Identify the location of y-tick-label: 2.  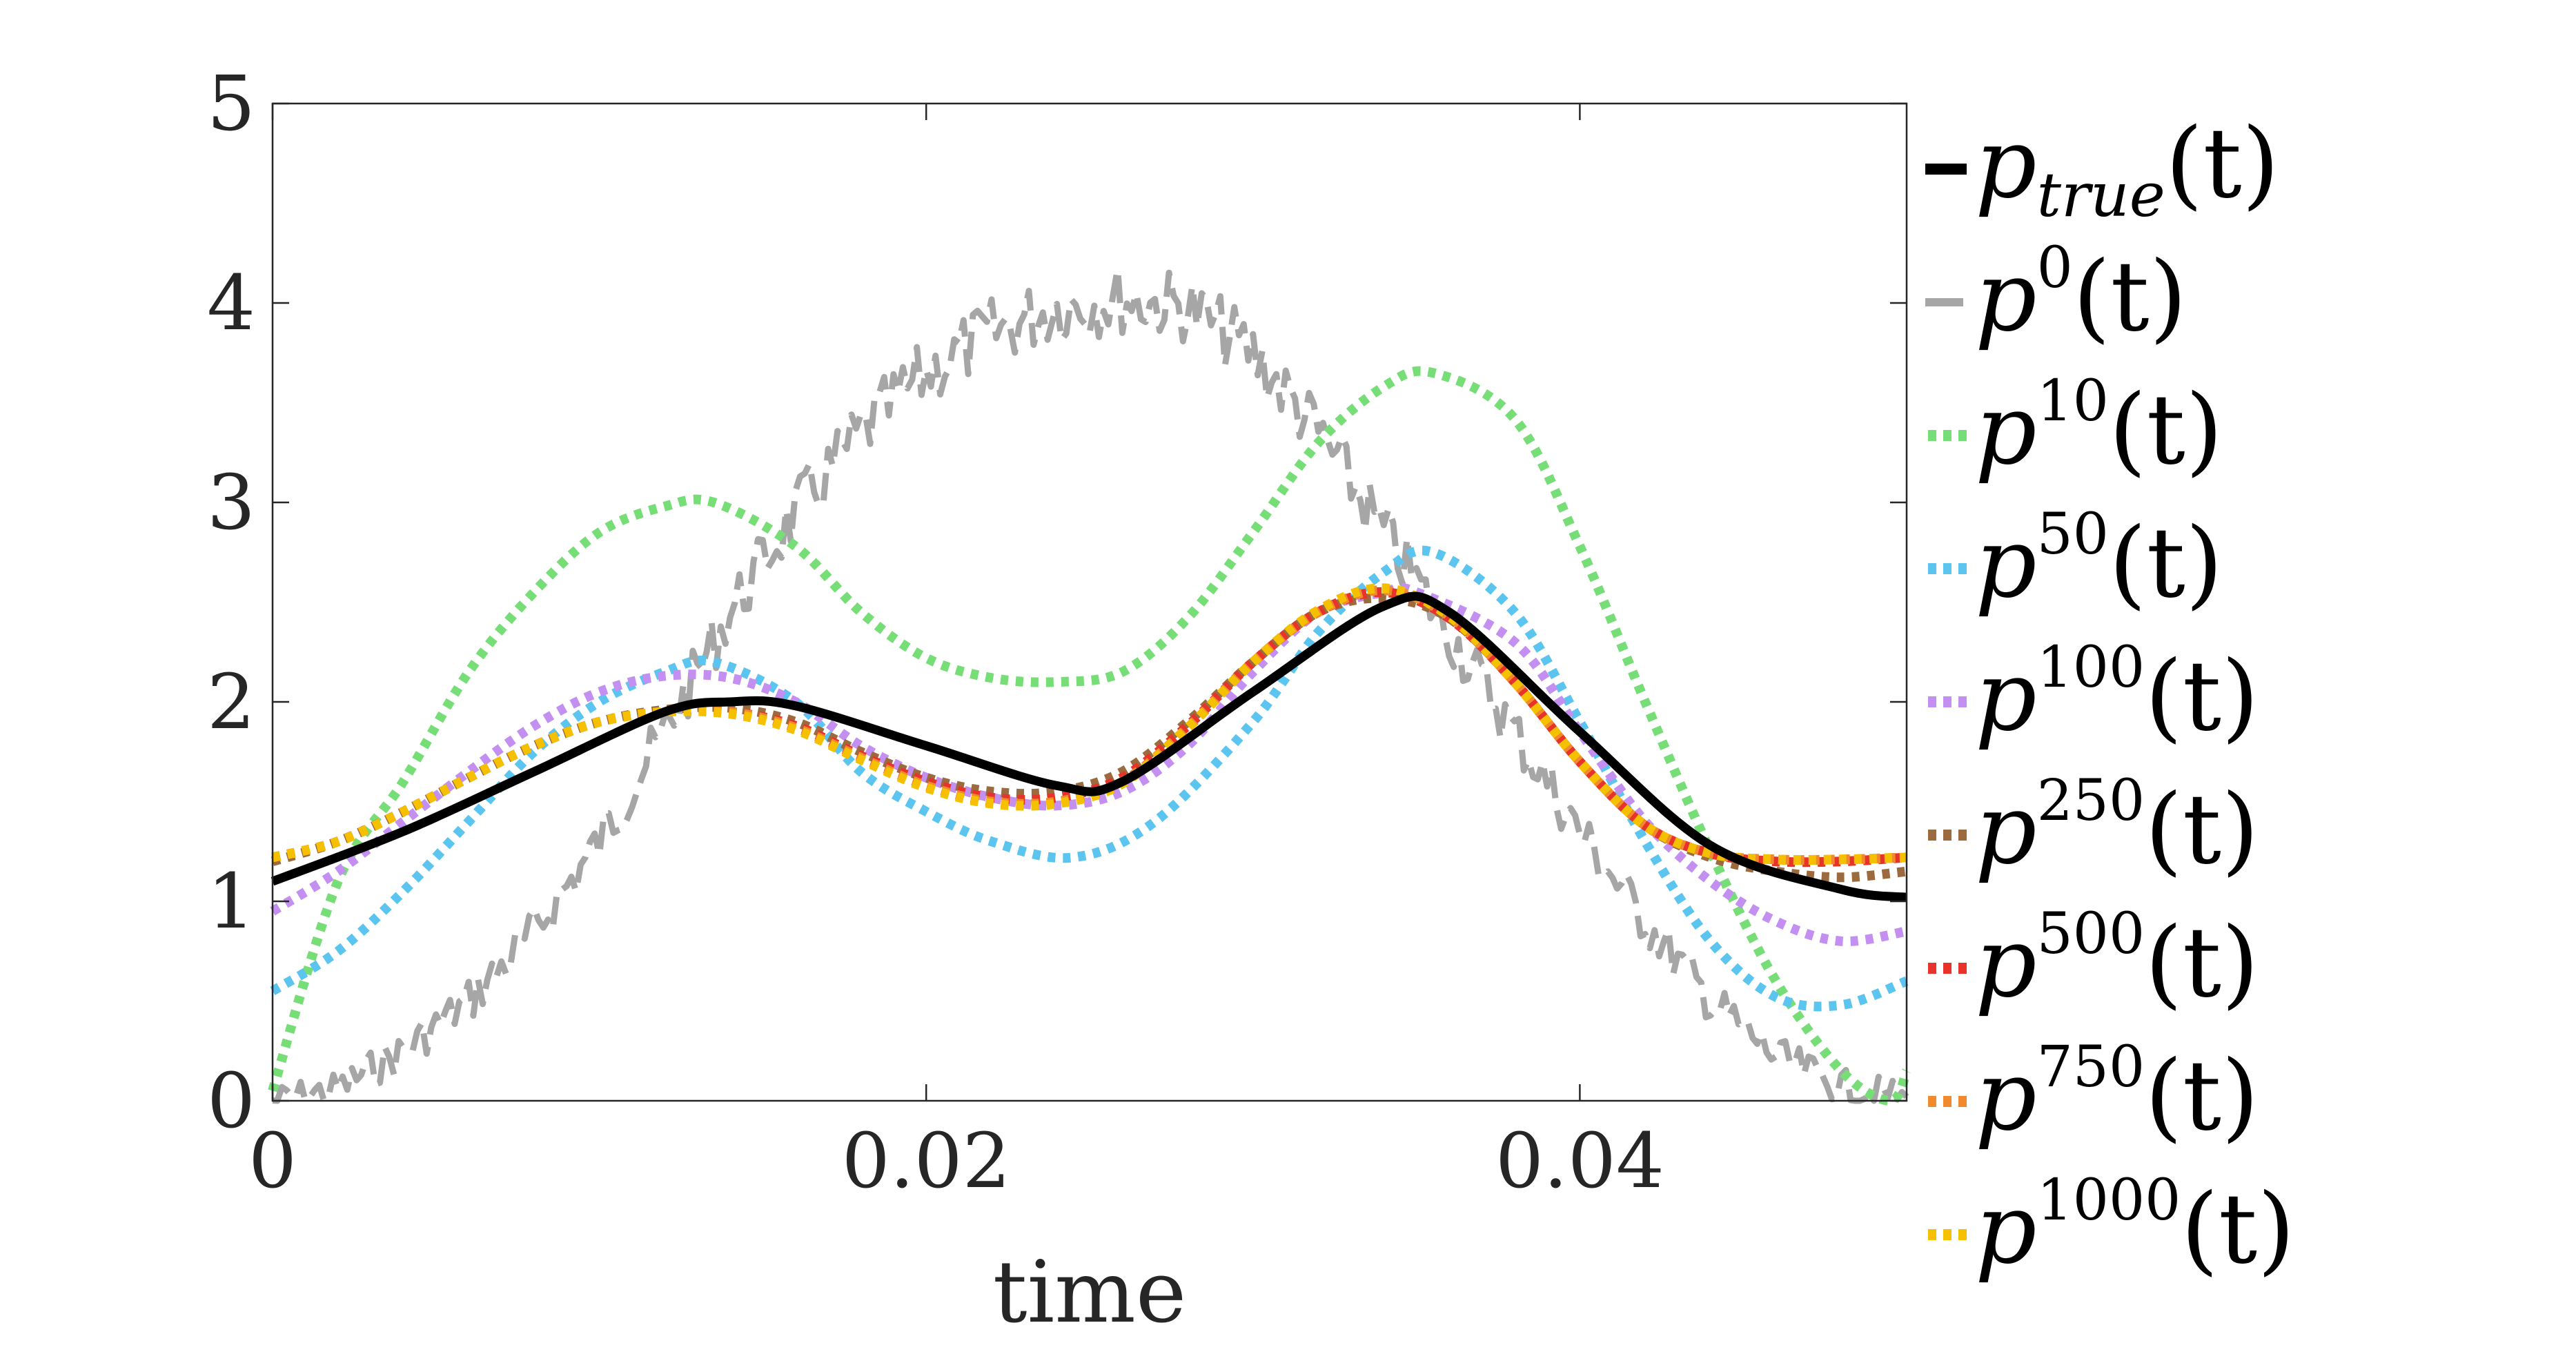
(231, 702).